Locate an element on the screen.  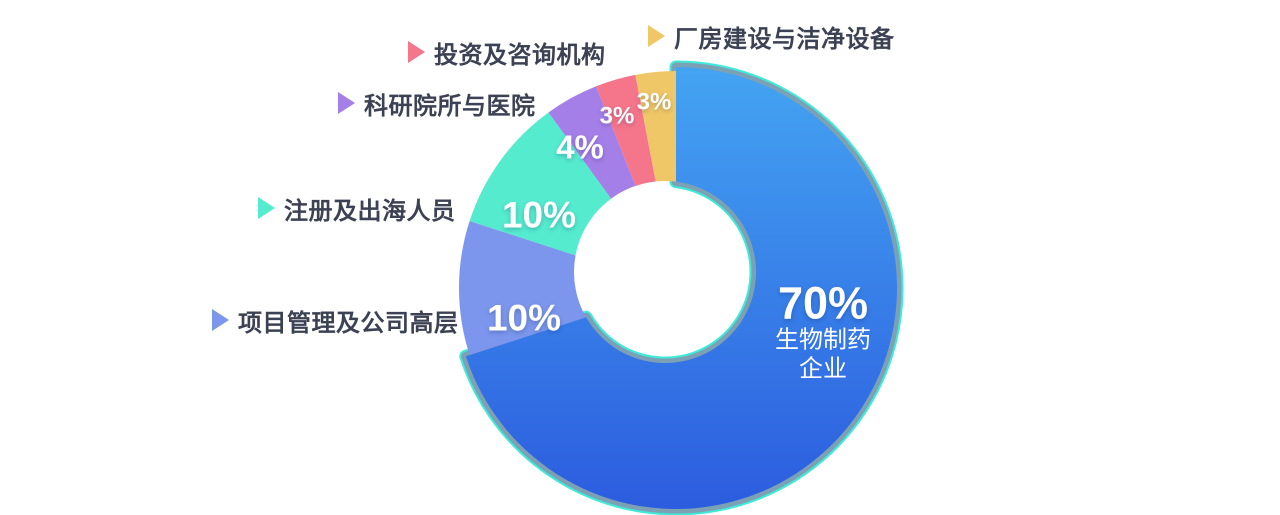
legend-label: 项目管理及公司高层 is located at coordinates (348, 323).